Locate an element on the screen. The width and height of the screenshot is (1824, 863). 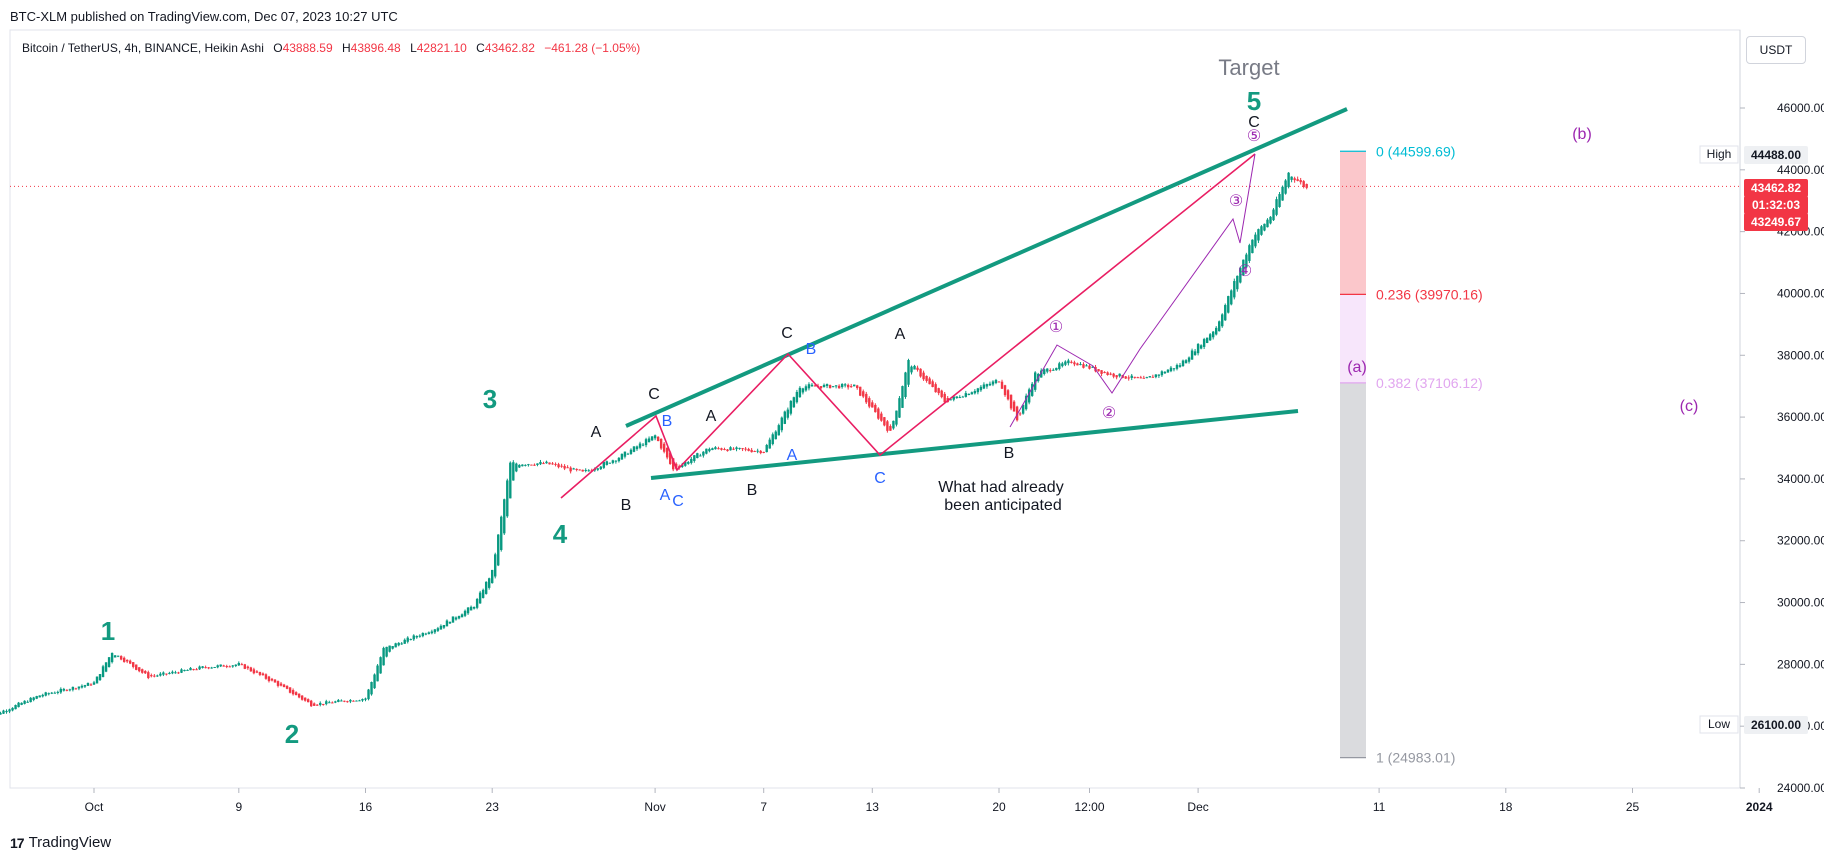
y-tick-label: 40000.00 is located at coordinates (1800, 293).